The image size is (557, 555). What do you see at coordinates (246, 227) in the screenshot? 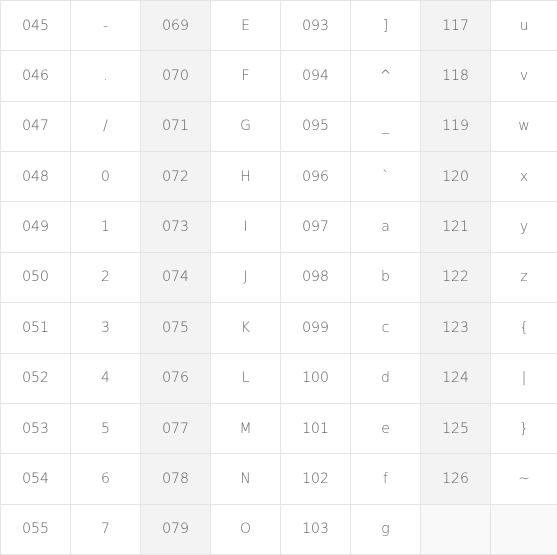
I see `ascii-char-cell: I` at bounding box center [246, 227].